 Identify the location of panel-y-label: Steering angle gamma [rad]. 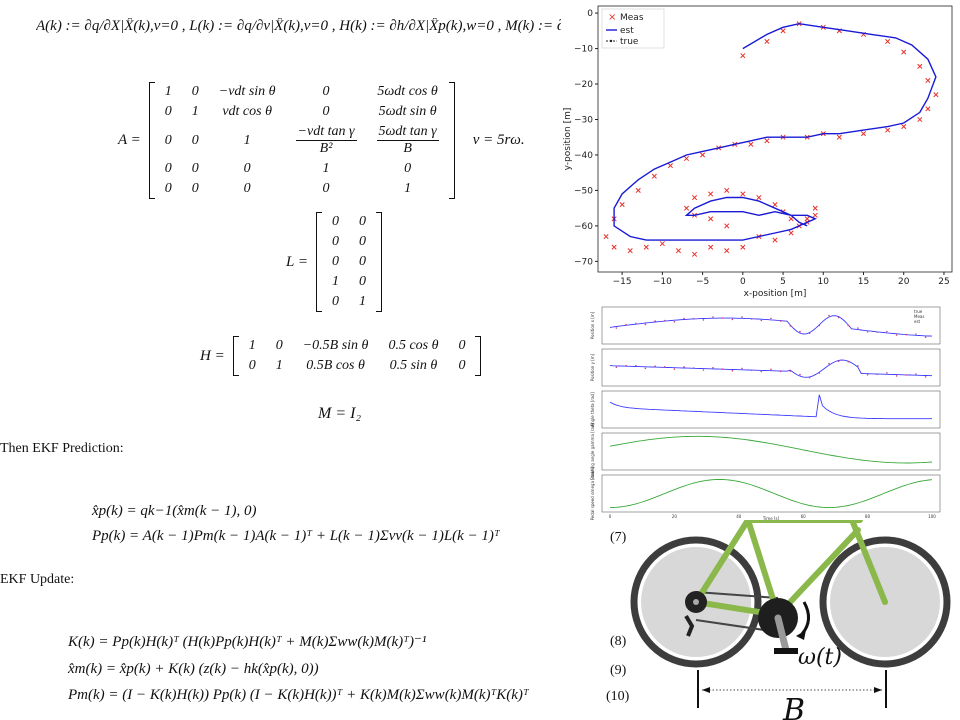
(592, 451).